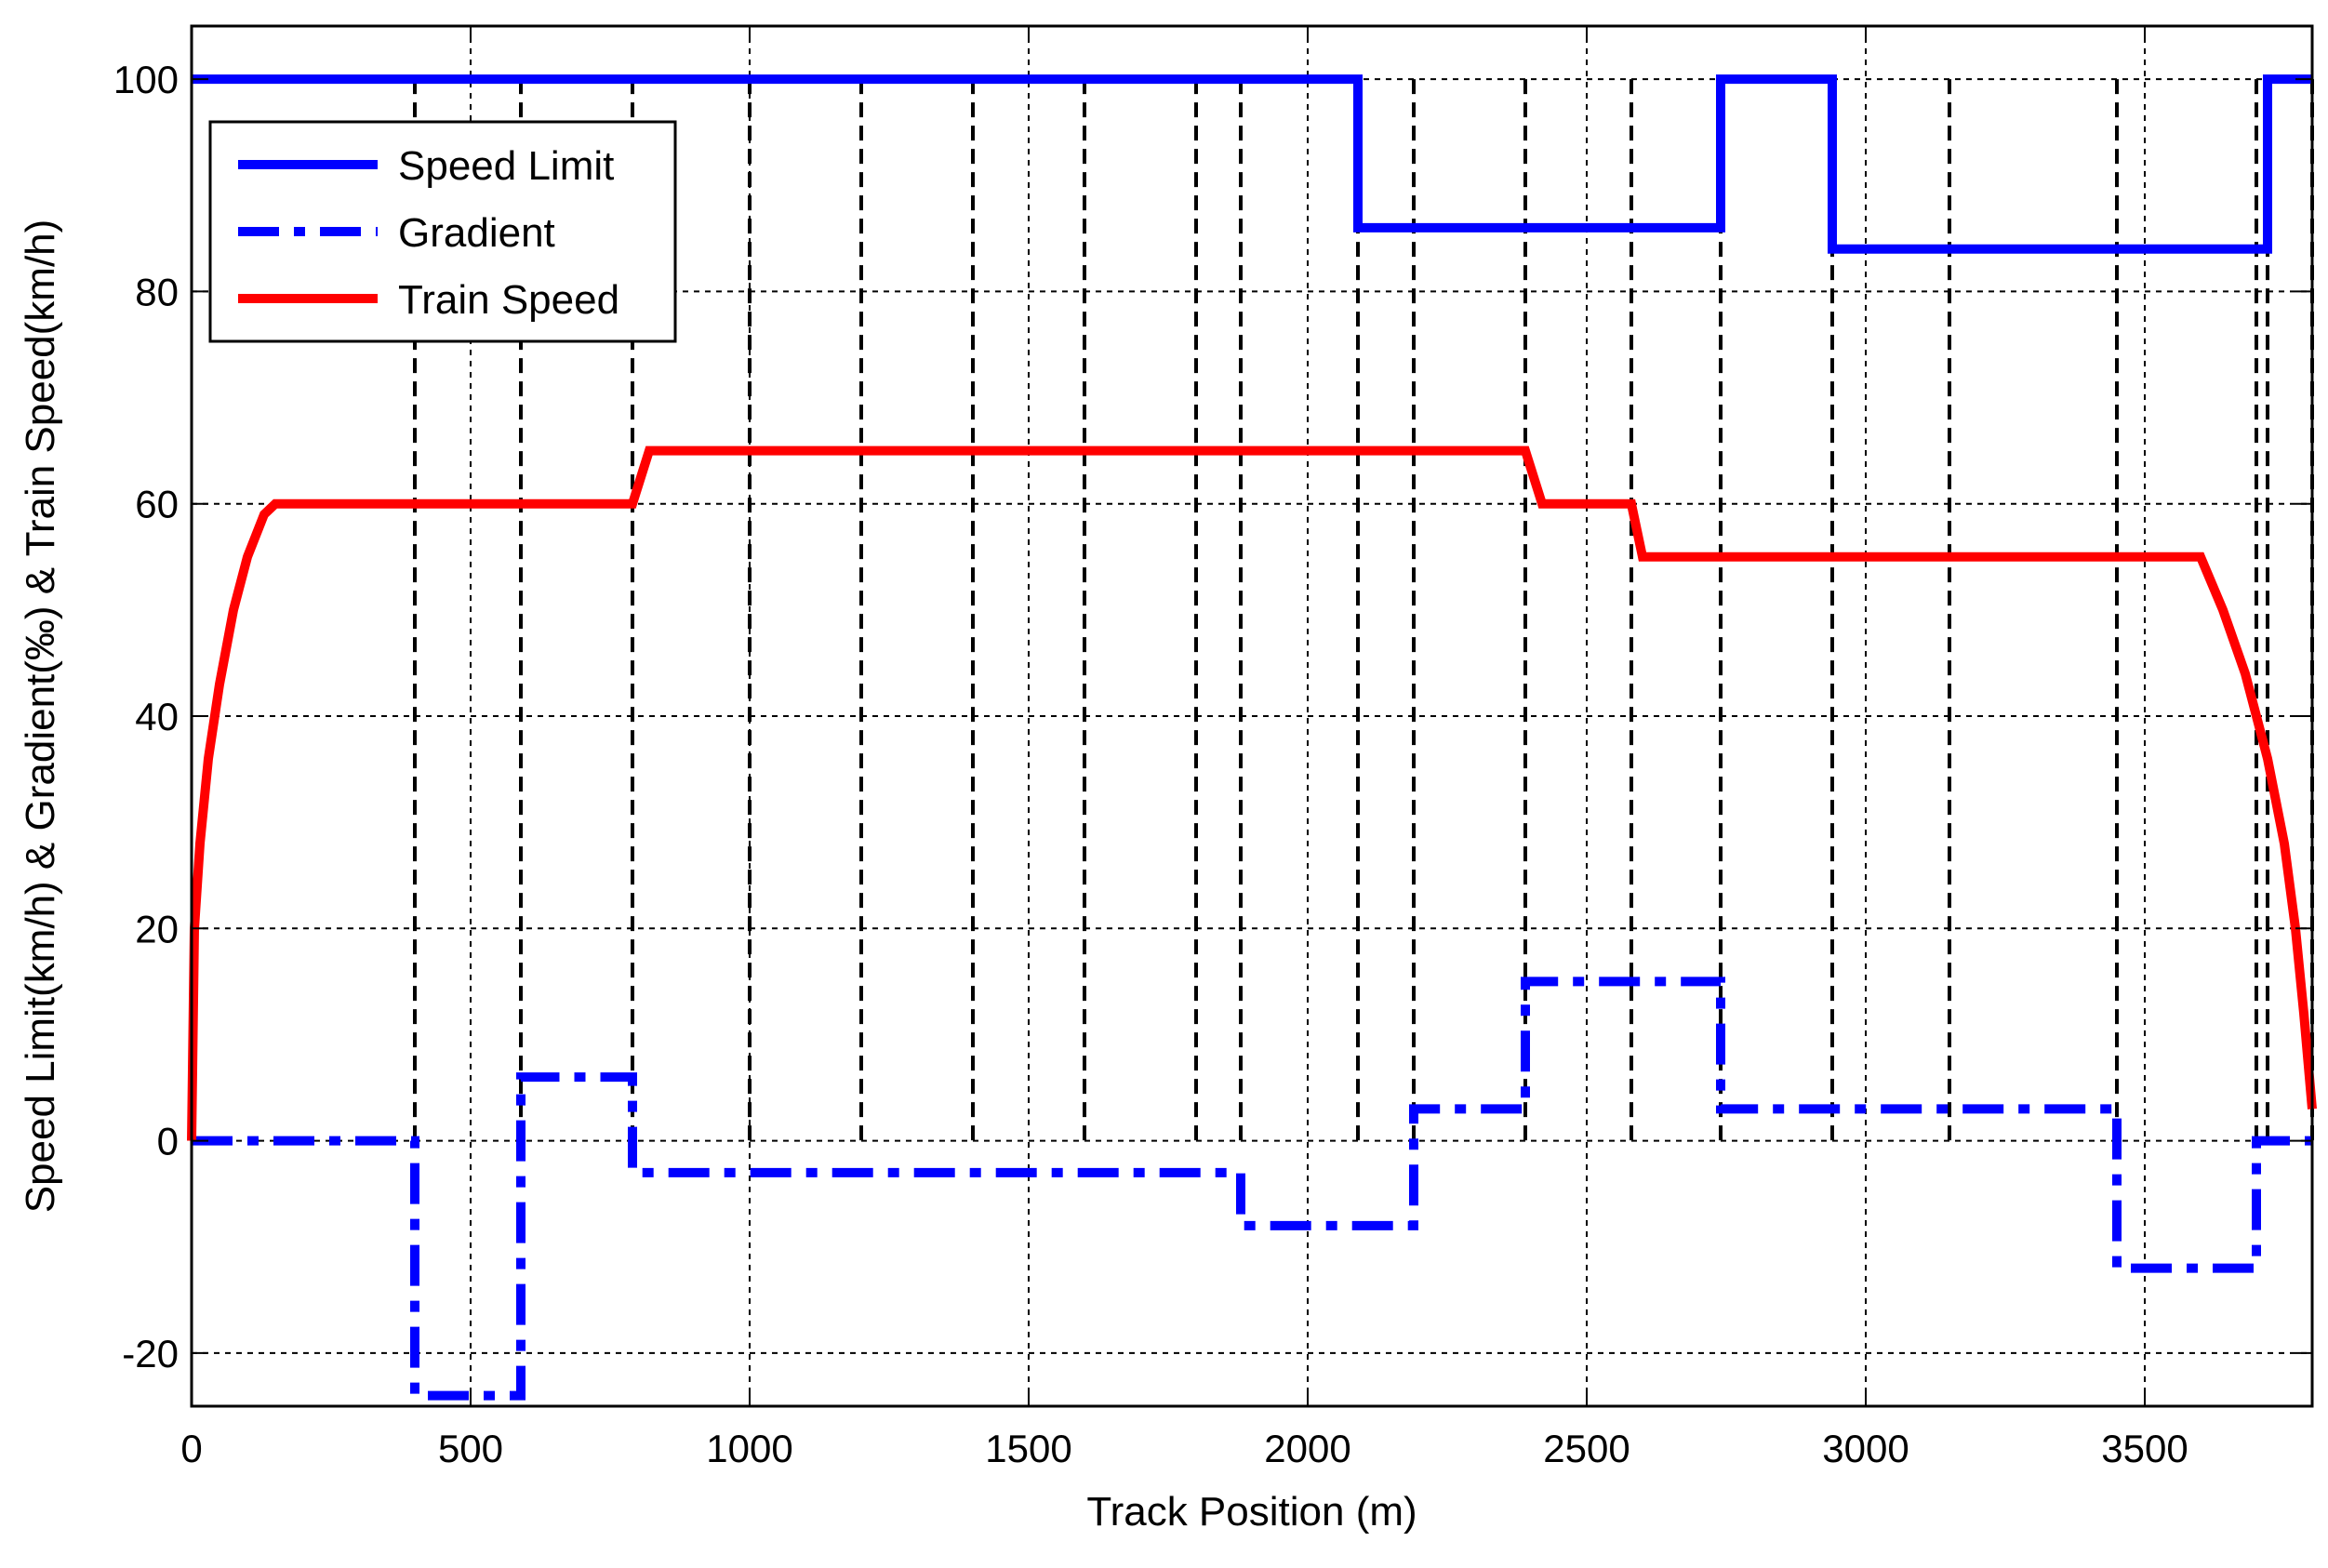 This screenshot has width=2328, height=1568. I want to click on y-tick-label-6: 100, so click(146, 79).